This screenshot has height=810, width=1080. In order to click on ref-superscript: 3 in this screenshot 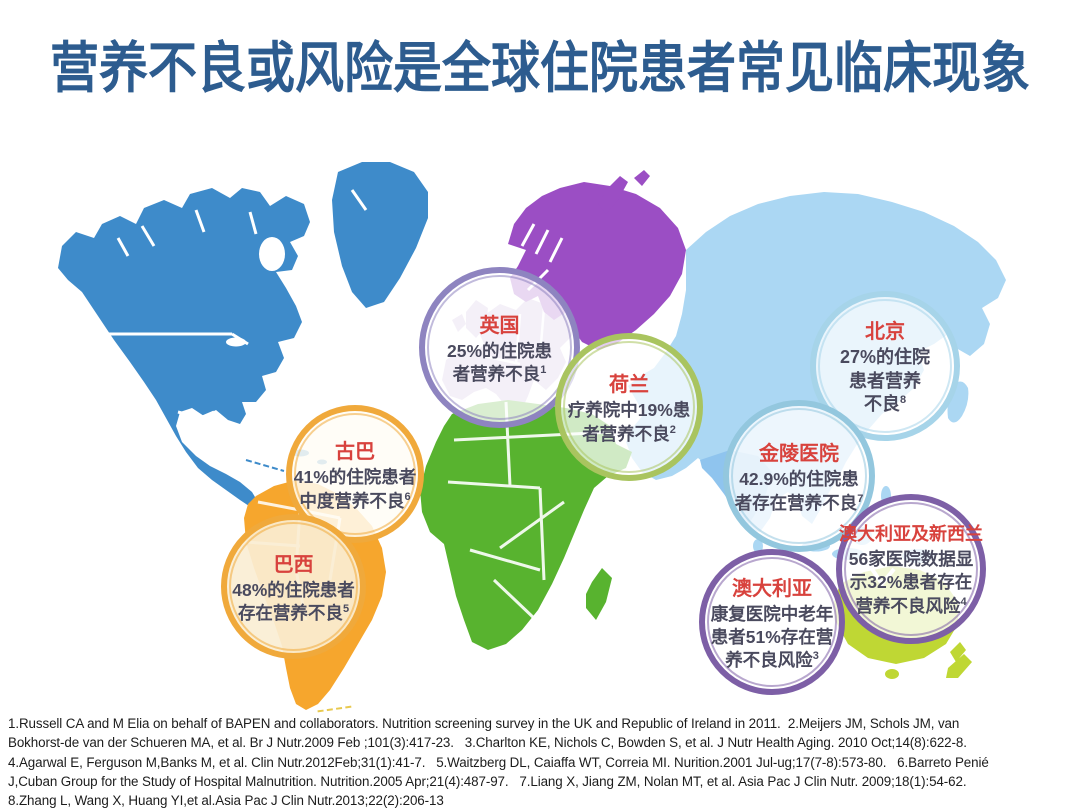, I will do `click(815, 656)`.